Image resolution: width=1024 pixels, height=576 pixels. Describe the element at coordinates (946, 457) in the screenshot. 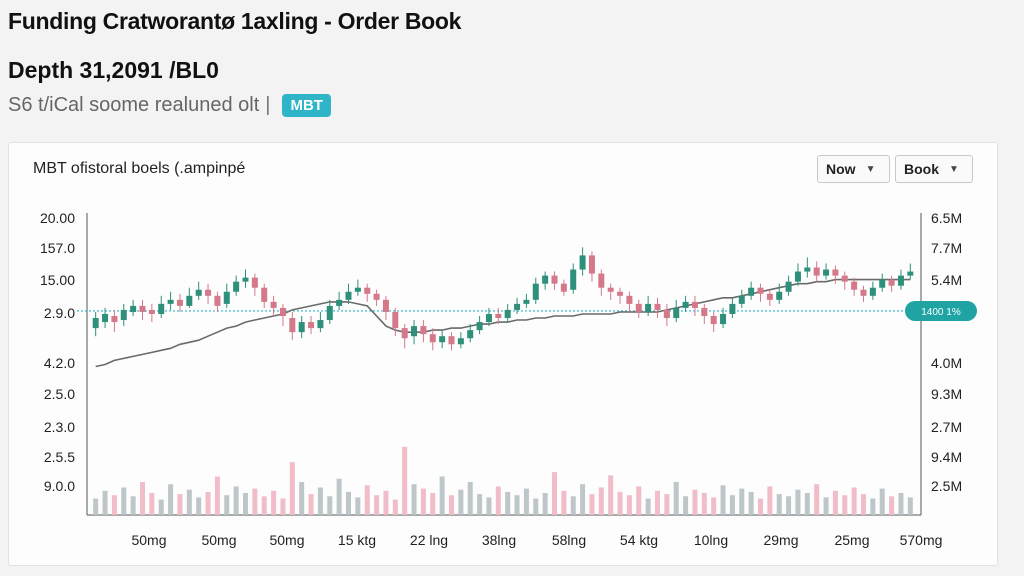

I see `right-axis-tick-label: 9.4M` at that location.